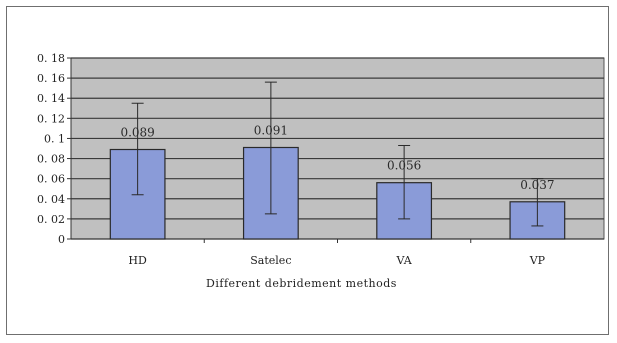  Describe the element at coordinates (54, 138) in the screenshot. I see `y-tick-label: 0. 1` at that location.